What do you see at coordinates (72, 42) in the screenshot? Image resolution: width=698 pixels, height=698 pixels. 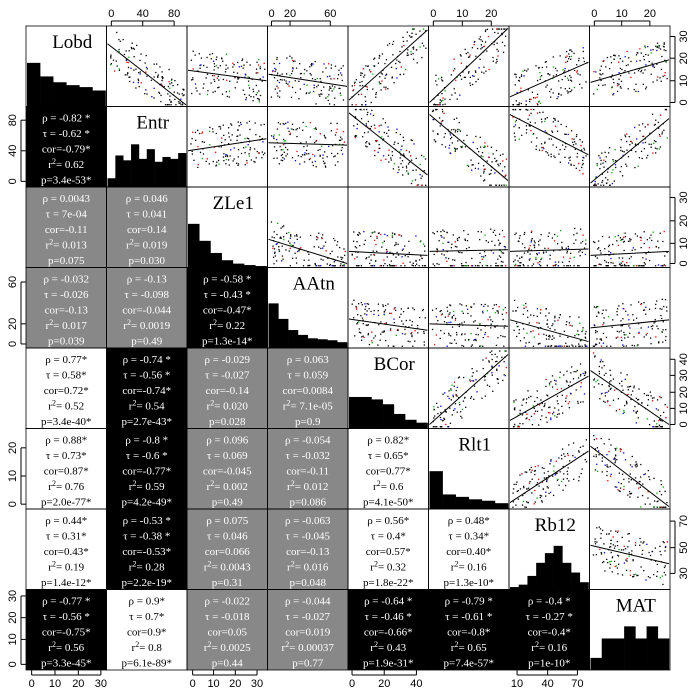 I see `variable-name-label: Lobd` at bounding box center [72, 42].